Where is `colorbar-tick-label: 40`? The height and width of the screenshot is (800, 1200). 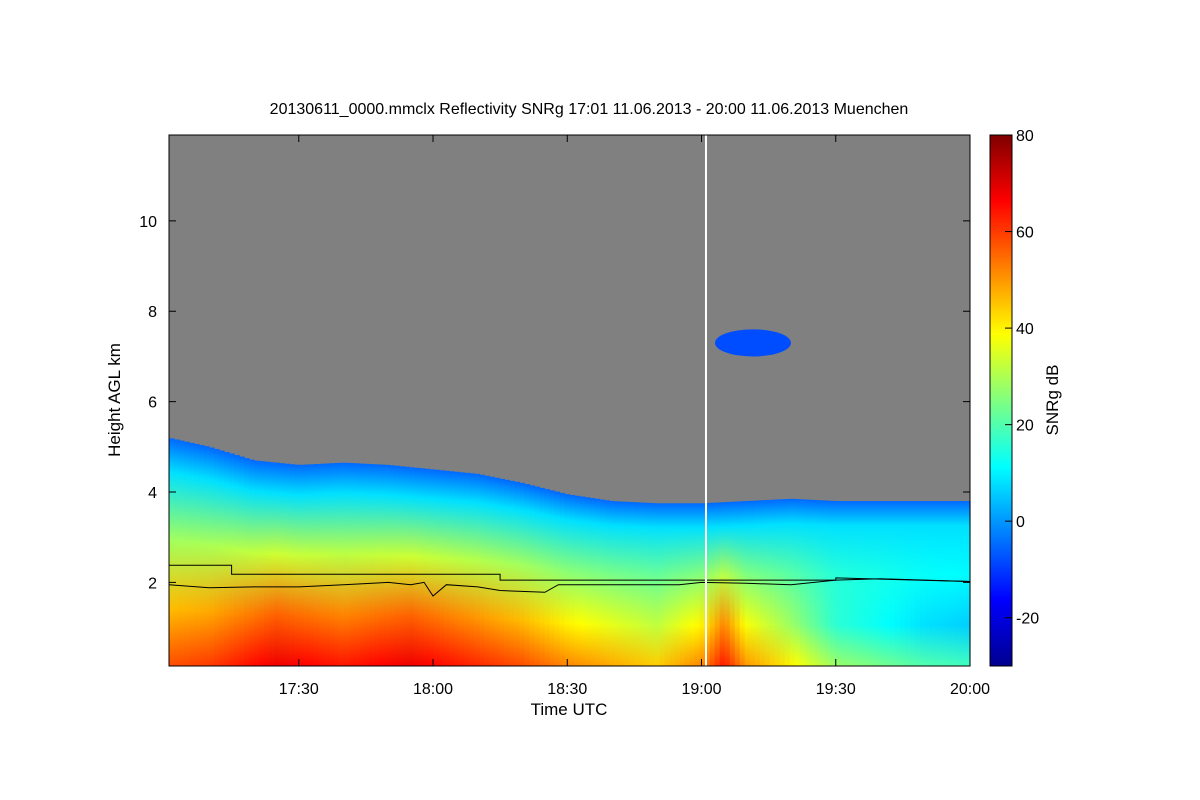 colorbar-tick-label: 40 is located at coordinates (1025, 329).